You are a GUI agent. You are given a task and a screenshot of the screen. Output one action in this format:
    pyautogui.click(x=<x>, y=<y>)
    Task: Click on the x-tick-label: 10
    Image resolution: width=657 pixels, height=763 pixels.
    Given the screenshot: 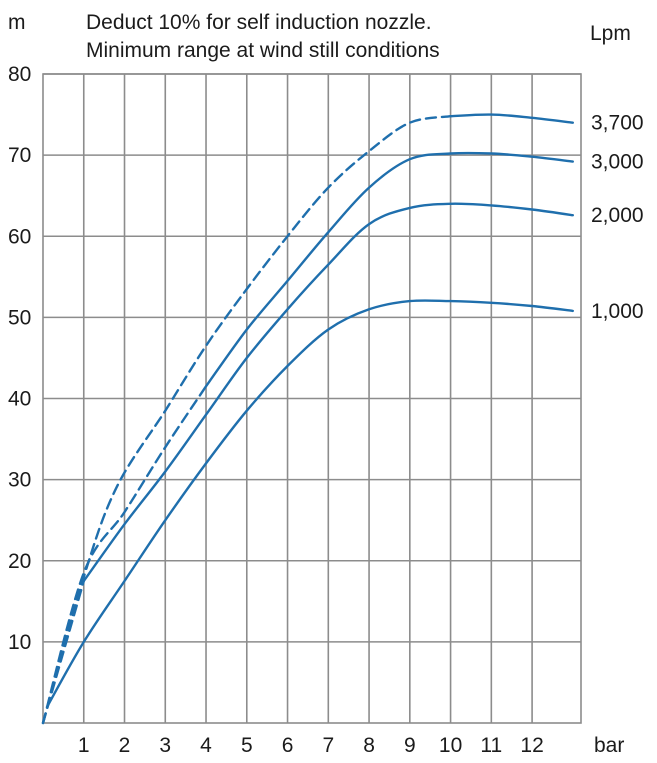 What is the action you would take?
    pyautogui.click(x=450, y=745)
    